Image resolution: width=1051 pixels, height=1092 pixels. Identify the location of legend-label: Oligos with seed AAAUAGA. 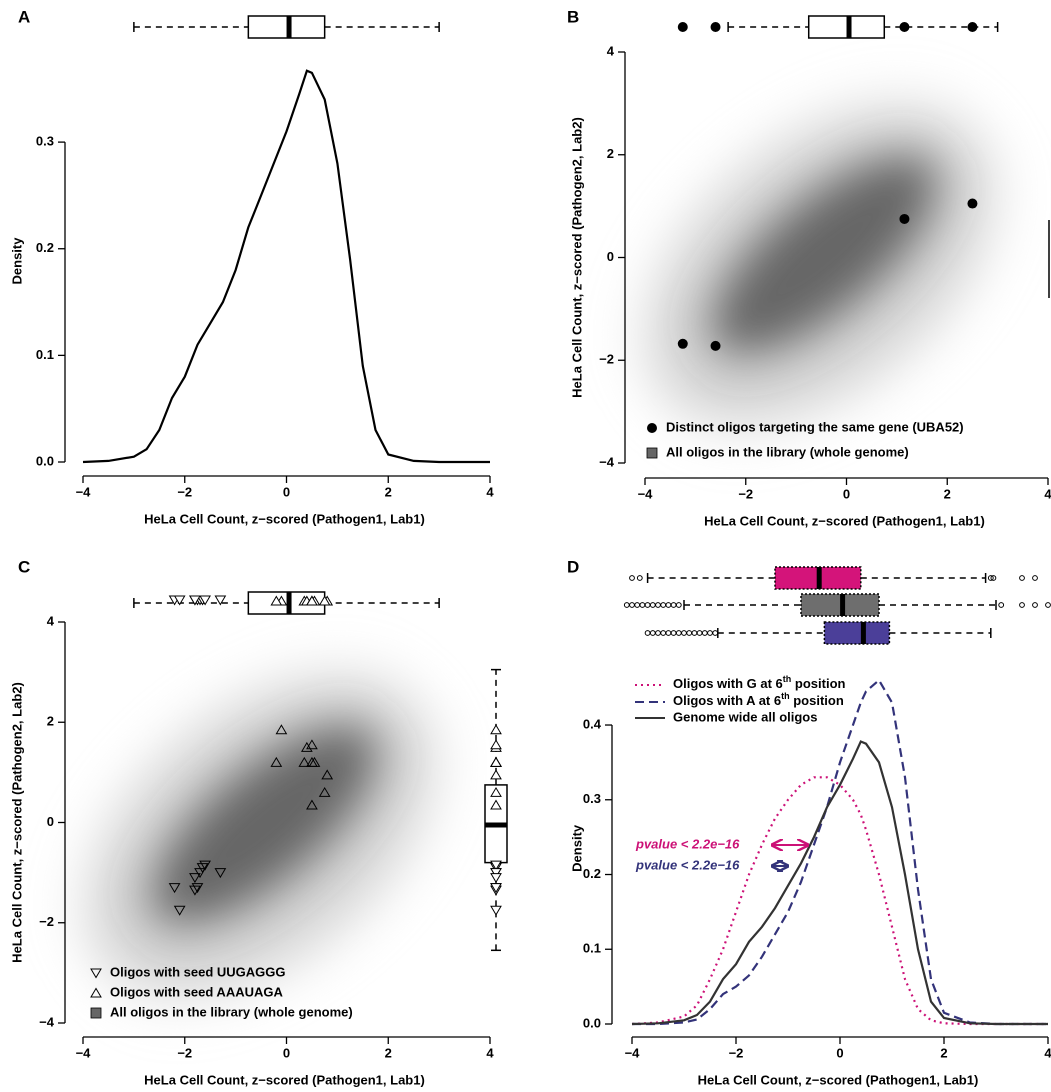
(196, 991).